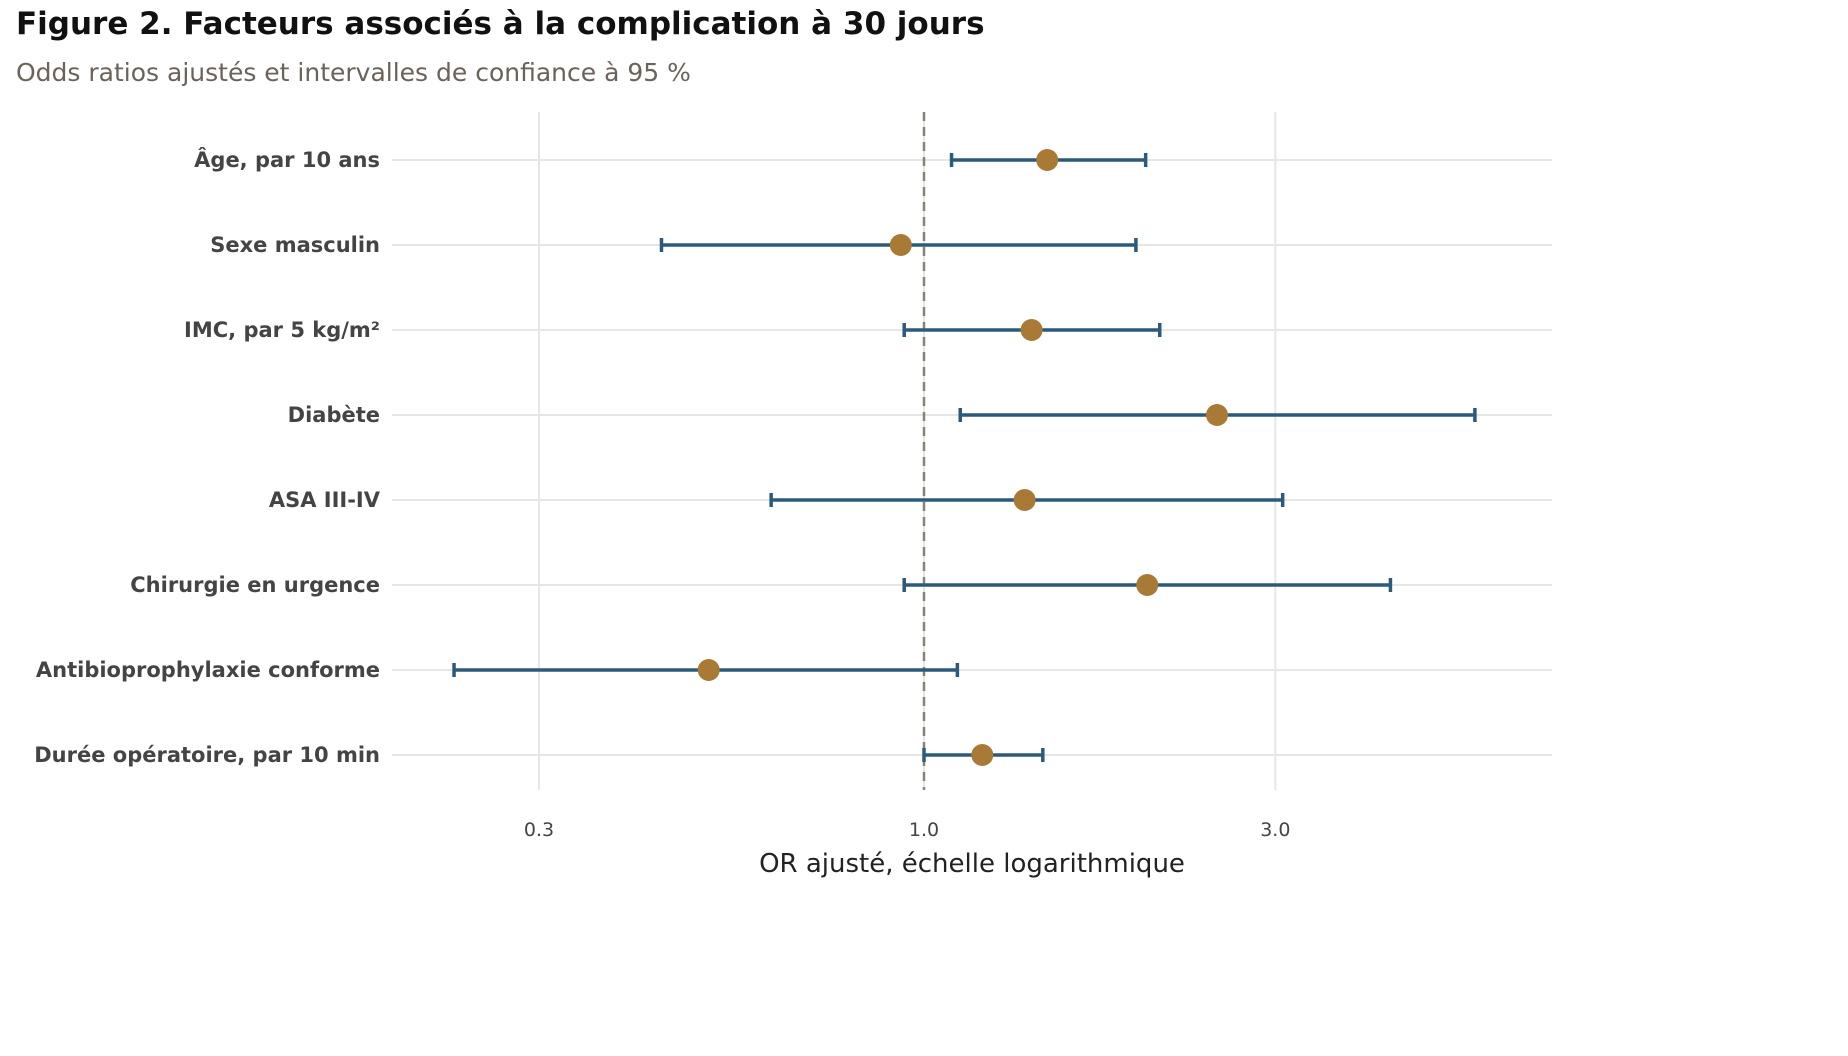  I want to click on row-label: IMC, par 5 kg/m², so click(282, 330).